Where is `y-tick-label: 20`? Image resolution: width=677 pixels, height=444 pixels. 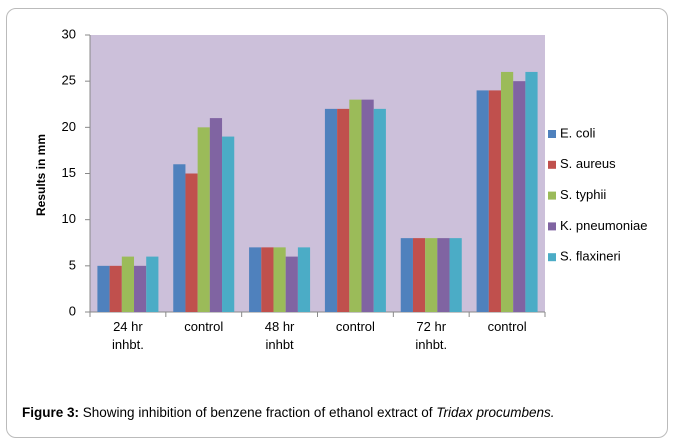 y-tick-label: 20 is located at coordinates (69, 126).